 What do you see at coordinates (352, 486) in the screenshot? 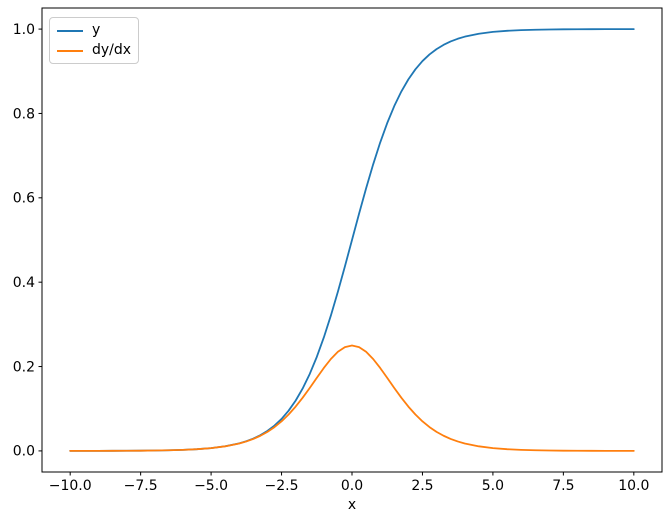
I see `x-tick-label: 0.0` at bounding box center [352, 486].